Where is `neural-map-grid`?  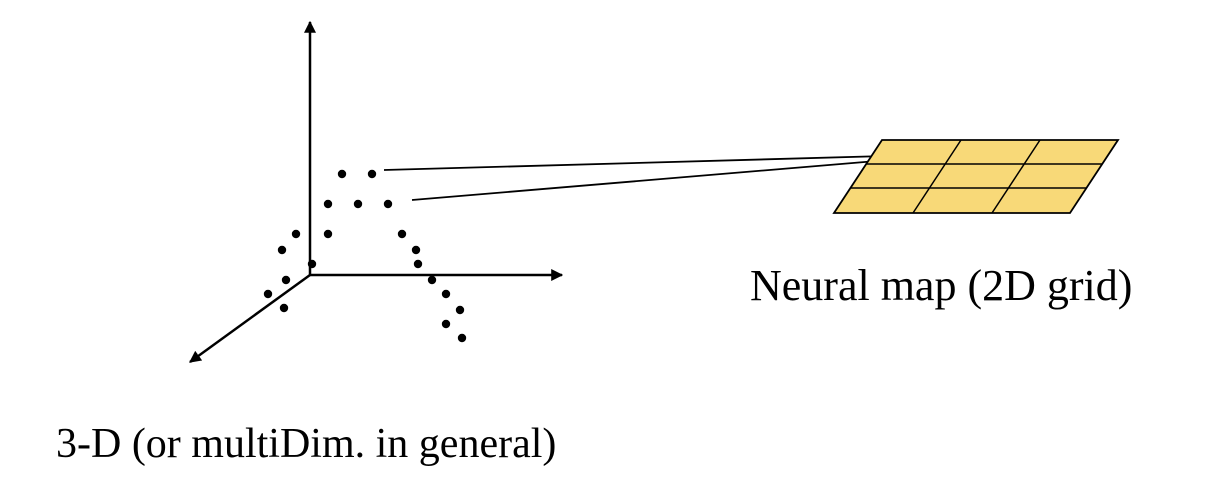 neural-map-grid is located at coordinates (976, 176).